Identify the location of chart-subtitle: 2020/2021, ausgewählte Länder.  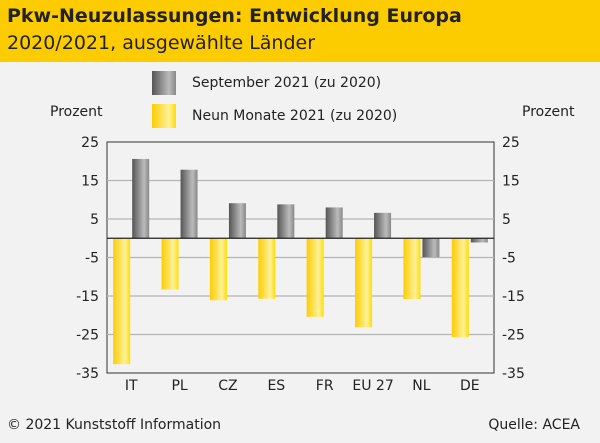
(161, 43).